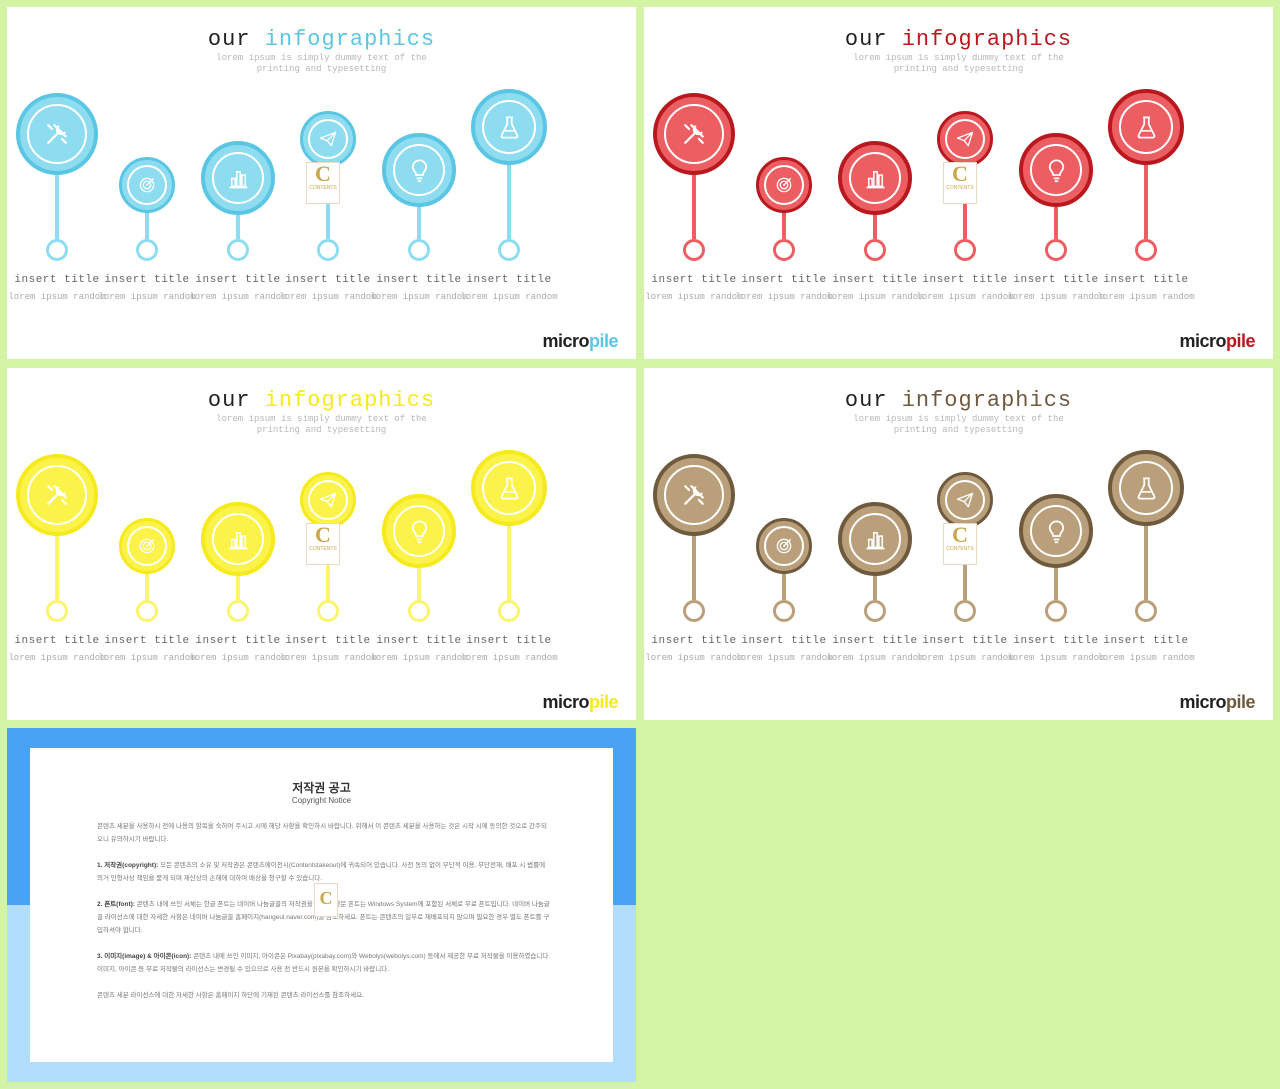 The image size is (1280, 1089). I want to click on notice-subtitle: Copyright Notice, so click(321, 800).